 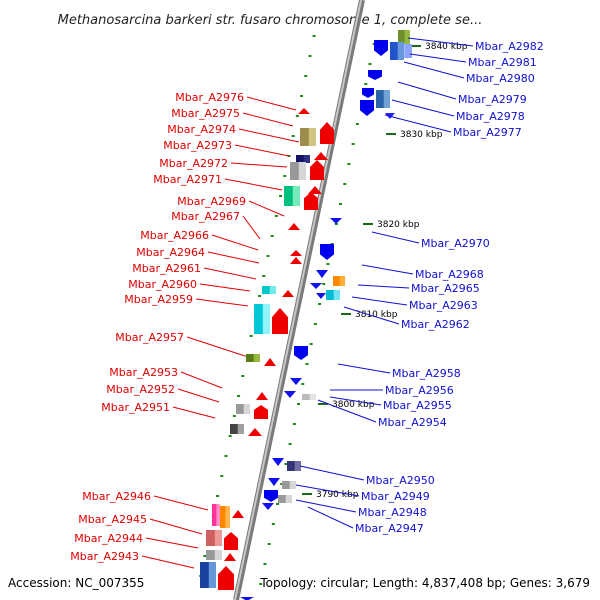 I want to click on gene-label-mbar_a2967: Mbar_A2967, so click(x=205, y=216).